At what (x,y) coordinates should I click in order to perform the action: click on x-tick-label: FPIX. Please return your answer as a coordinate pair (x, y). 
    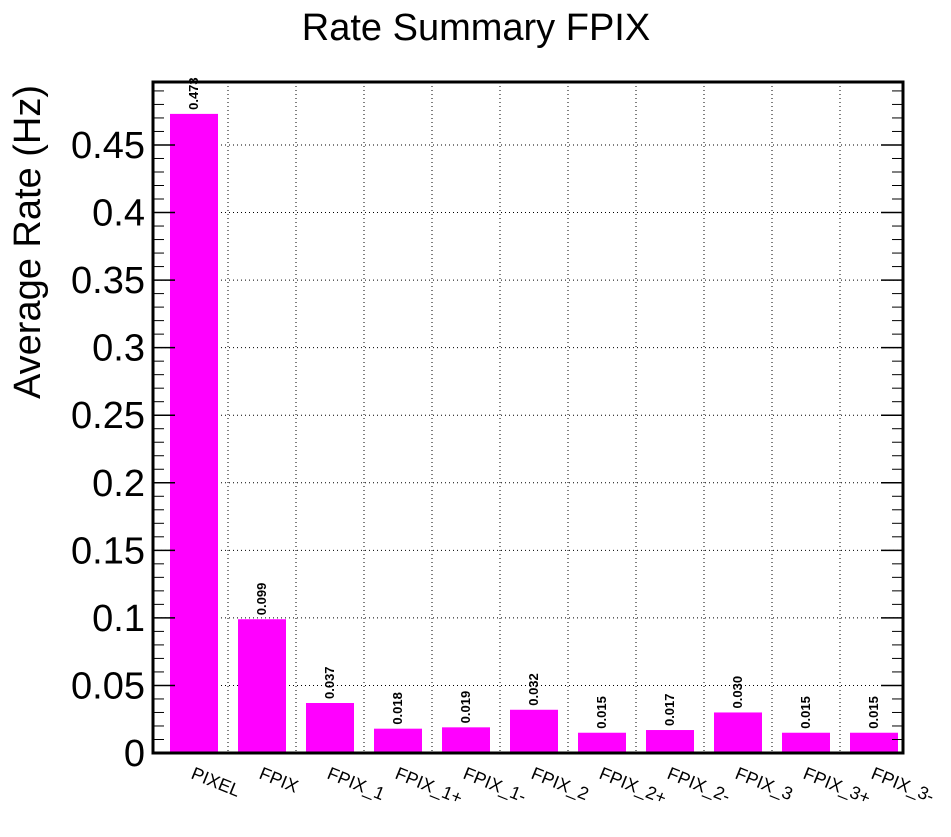
    Looking at the image, I should click on (279, 780).